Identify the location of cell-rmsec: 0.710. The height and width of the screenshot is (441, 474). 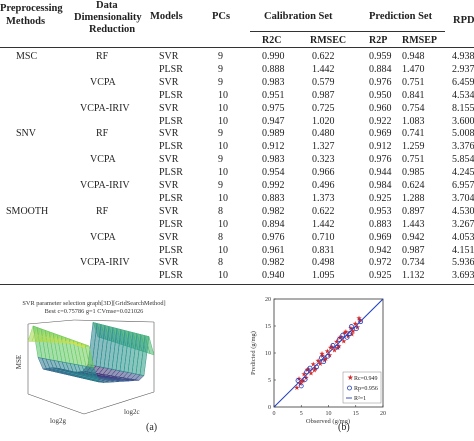
(323, 237).